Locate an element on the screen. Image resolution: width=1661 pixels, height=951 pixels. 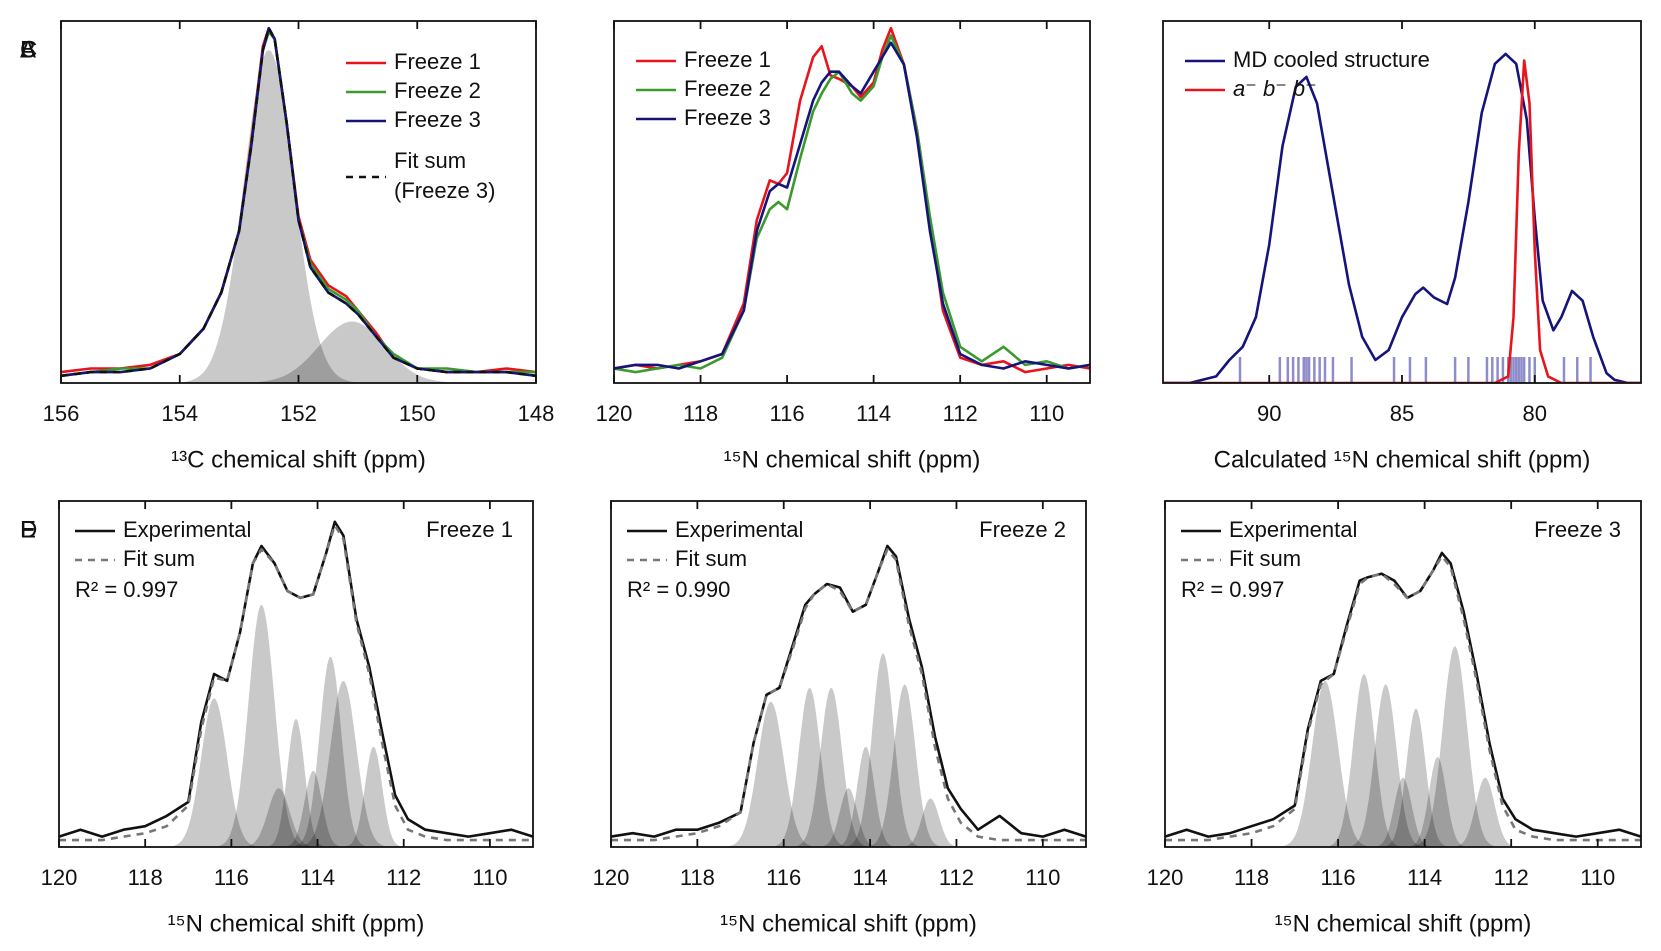
legend-label: Freeze 2 is located at coordinates (727, 88).